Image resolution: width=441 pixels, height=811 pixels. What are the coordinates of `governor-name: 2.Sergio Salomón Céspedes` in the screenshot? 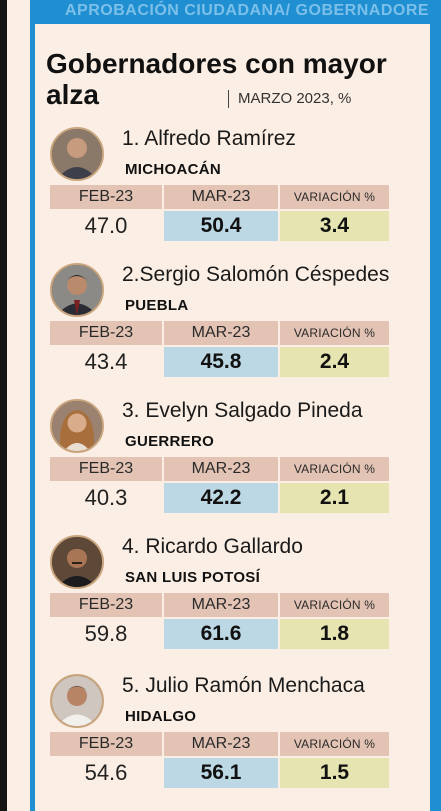 It's located at (256, 274).